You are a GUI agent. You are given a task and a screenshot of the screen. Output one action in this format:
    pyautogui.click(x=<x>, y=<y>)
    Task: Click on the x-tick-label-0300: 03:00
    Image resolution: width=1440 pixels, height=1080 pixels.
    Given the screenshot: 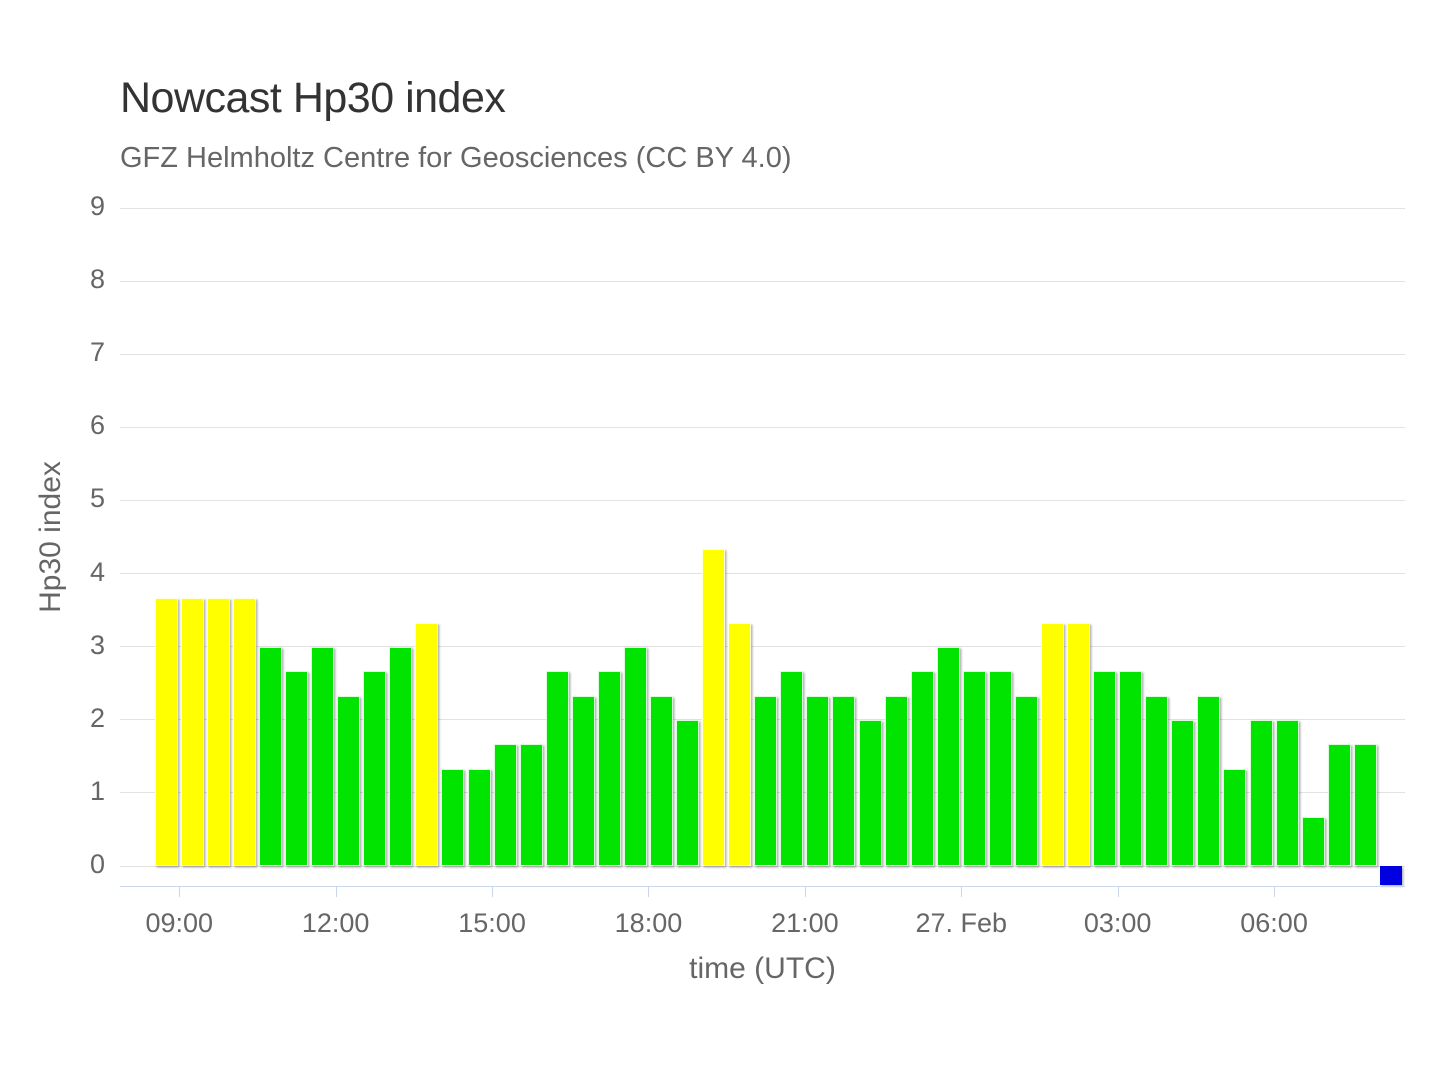 What is the action you would take?
    pyautogui.click(x=1117, y=923)
    